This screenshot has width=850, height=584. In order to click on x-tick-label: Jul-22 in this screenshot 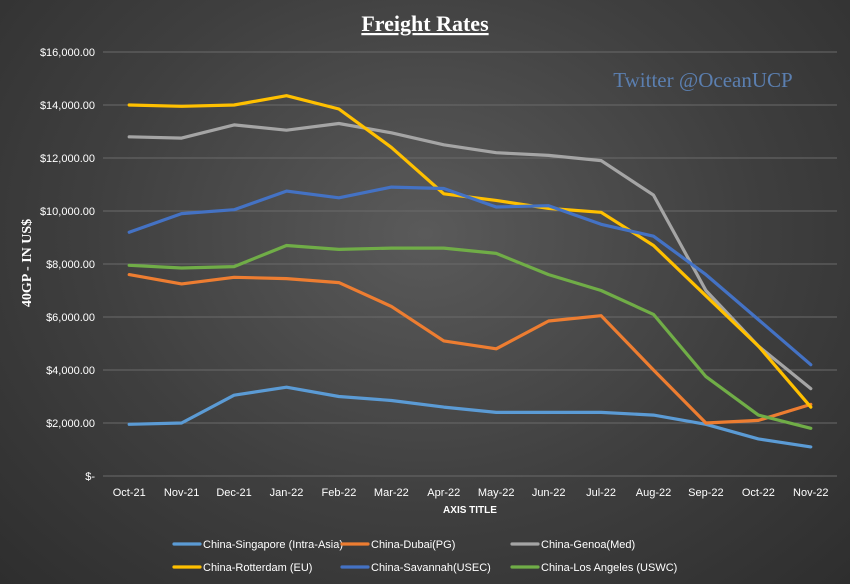, I will do `click(601, 493)`.